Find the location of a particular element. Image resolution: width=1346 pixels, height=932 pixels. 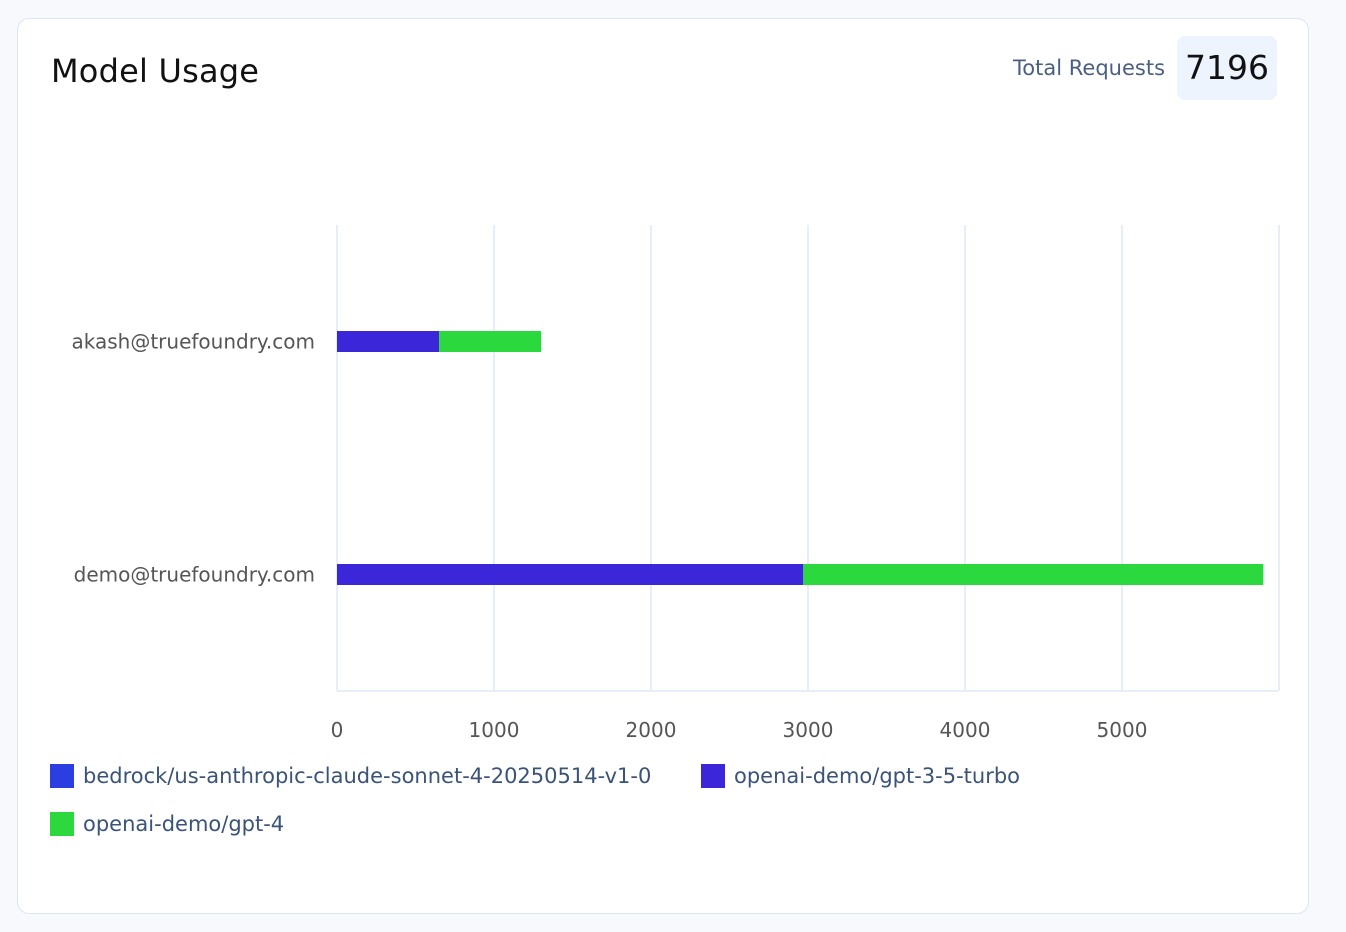

x-tick-label: 3000 is located at coordinates (808, 730).